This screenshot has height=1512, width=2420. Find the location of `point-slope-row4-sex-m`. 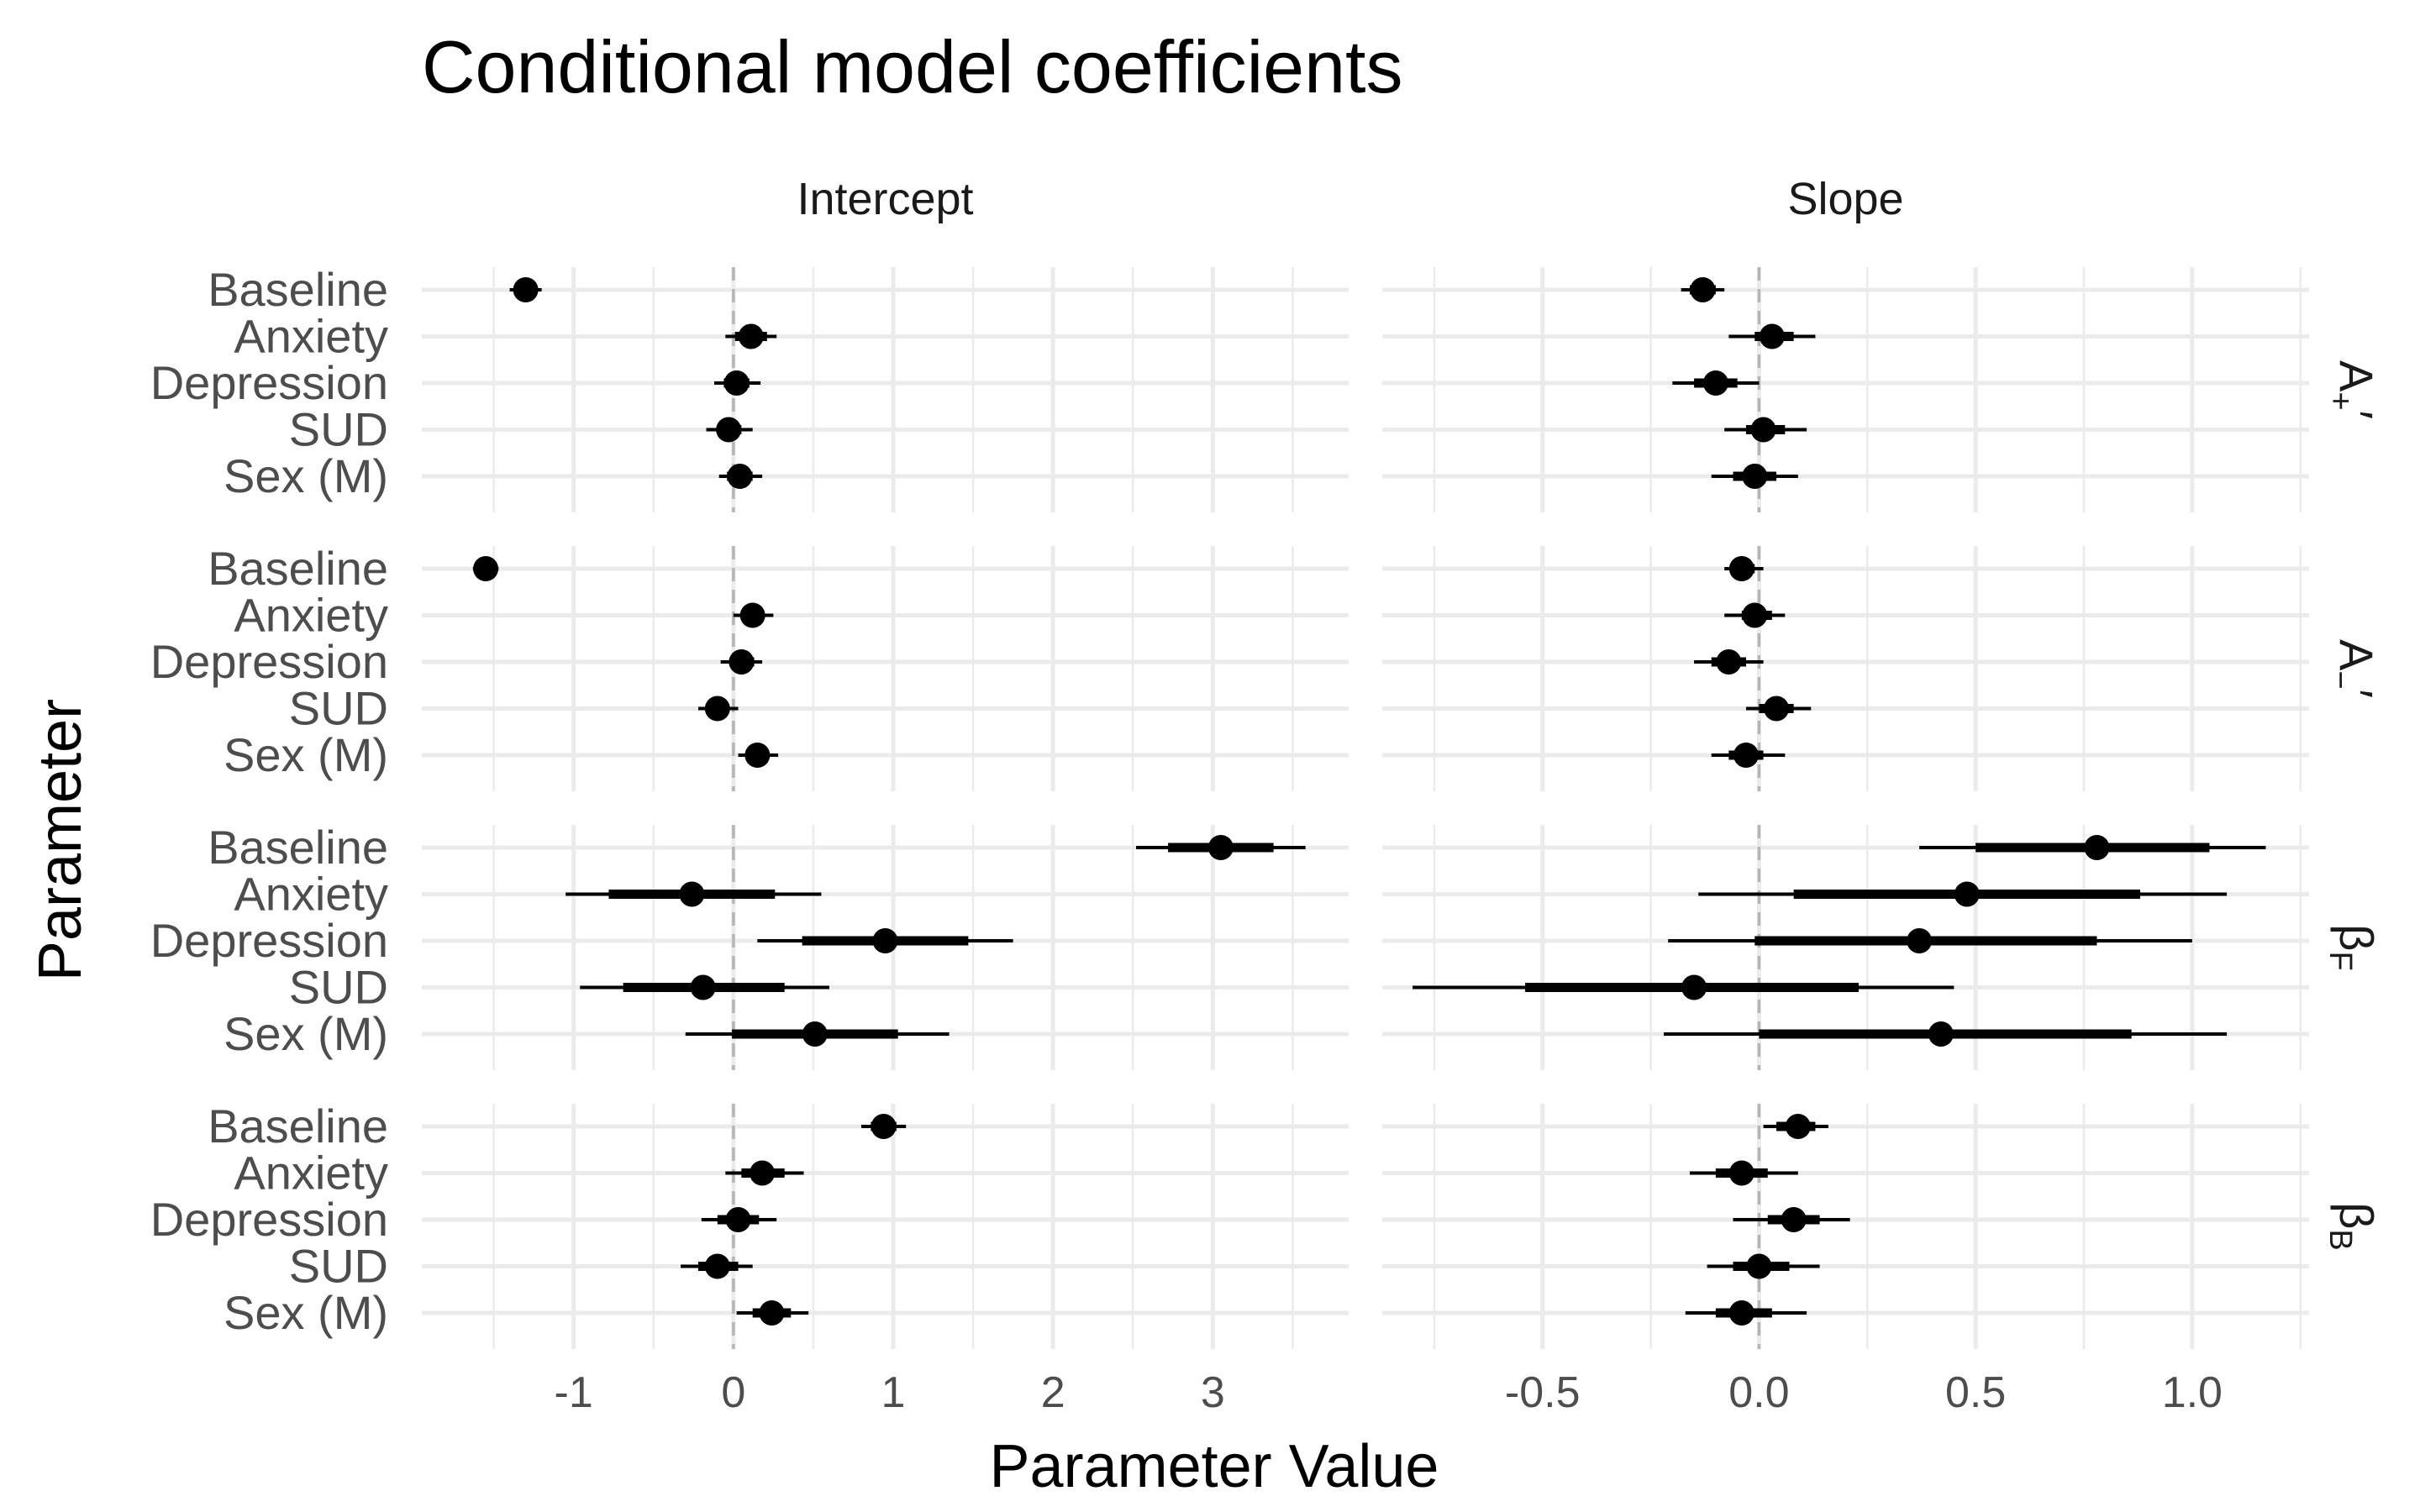

point-slope-row4-sex-m is located at coordinates (1741, 1313).